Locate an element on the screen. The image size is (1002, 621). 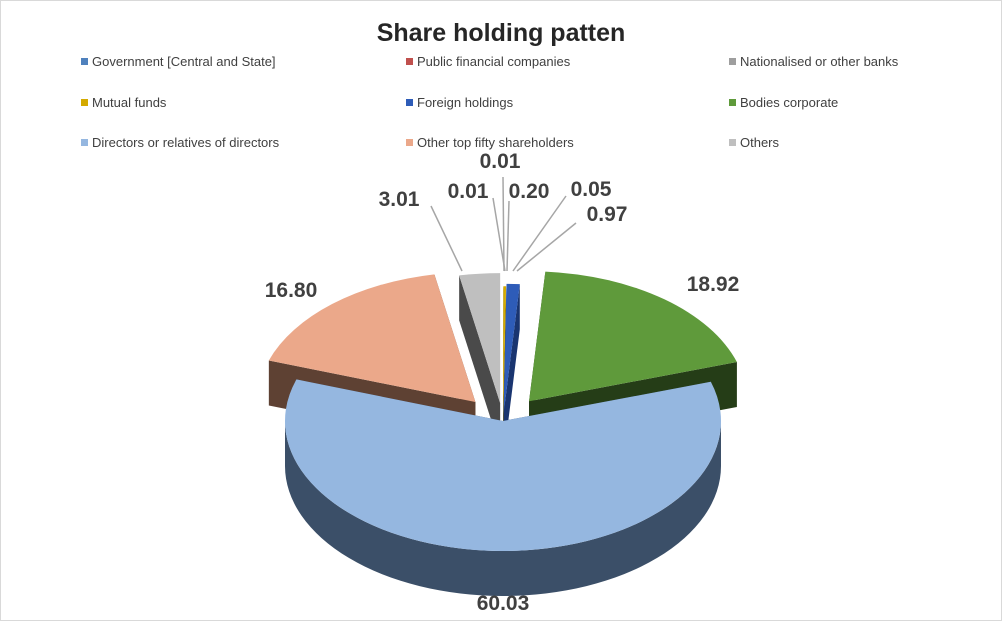
legend-item: Others is located at coordinates (754, 142).